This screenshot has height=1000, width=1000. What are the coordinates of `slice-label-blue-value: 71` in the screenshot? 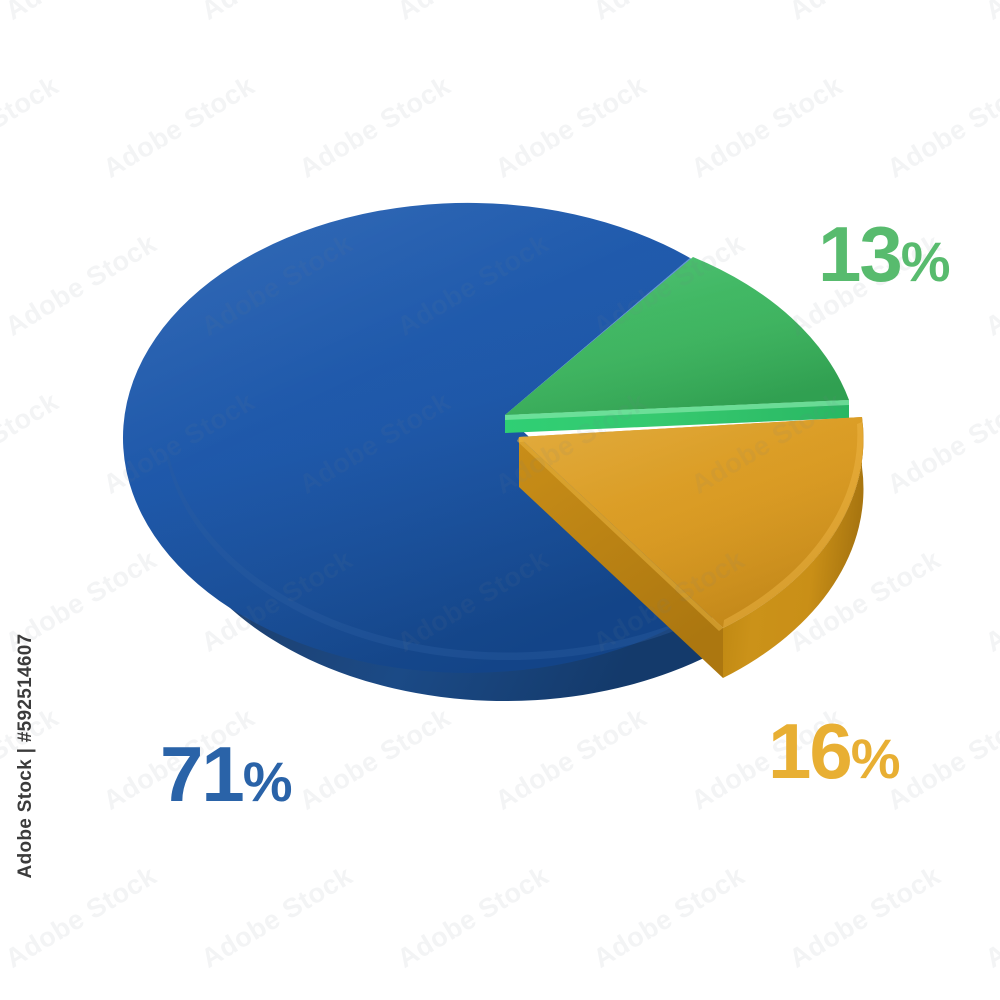 It's located at (202, 774).